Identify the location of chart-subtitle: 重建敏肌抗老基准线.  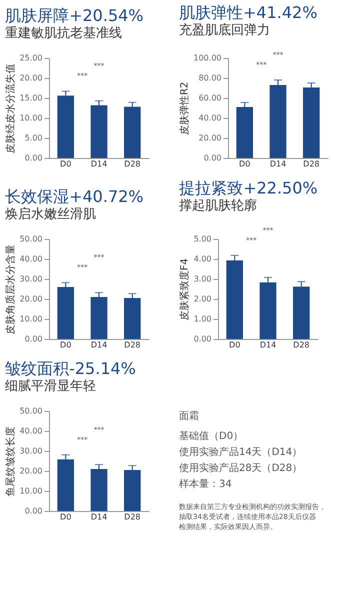
(63, 33).